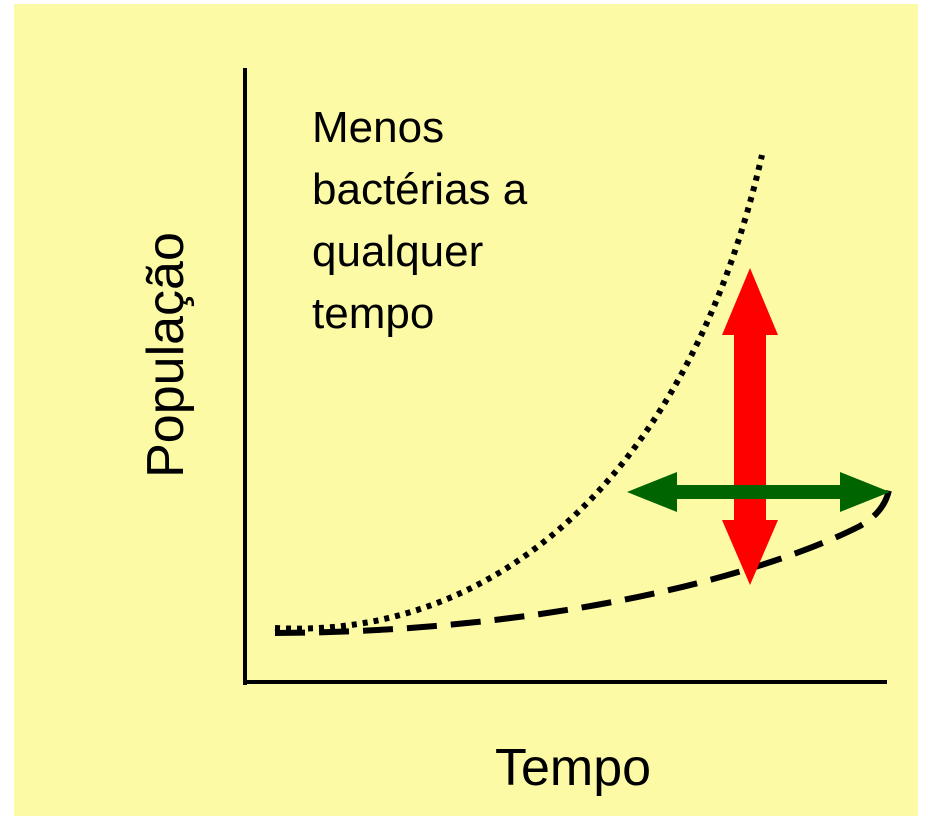 This screenshot has width=930, height=828. What do you see at coordinates (373, 313) in the screenshot?
I see `annotation-line: tempo` at bounding box center [373, 313].